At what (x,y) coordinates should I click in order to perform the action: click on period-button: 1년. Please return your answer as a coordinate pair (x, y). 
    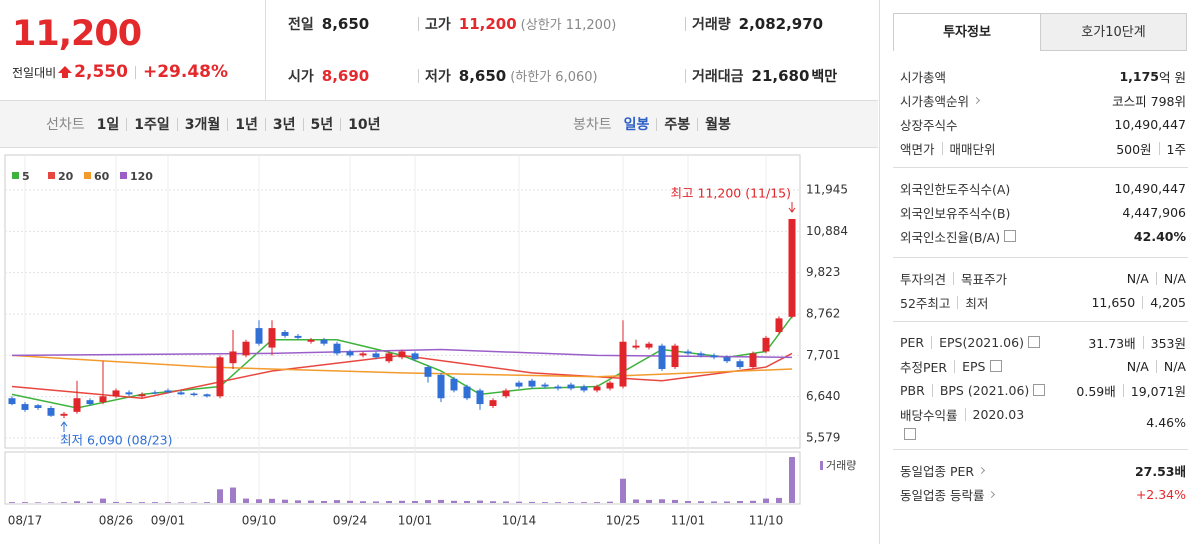
    Looking at the image, I should click on (246, 125).